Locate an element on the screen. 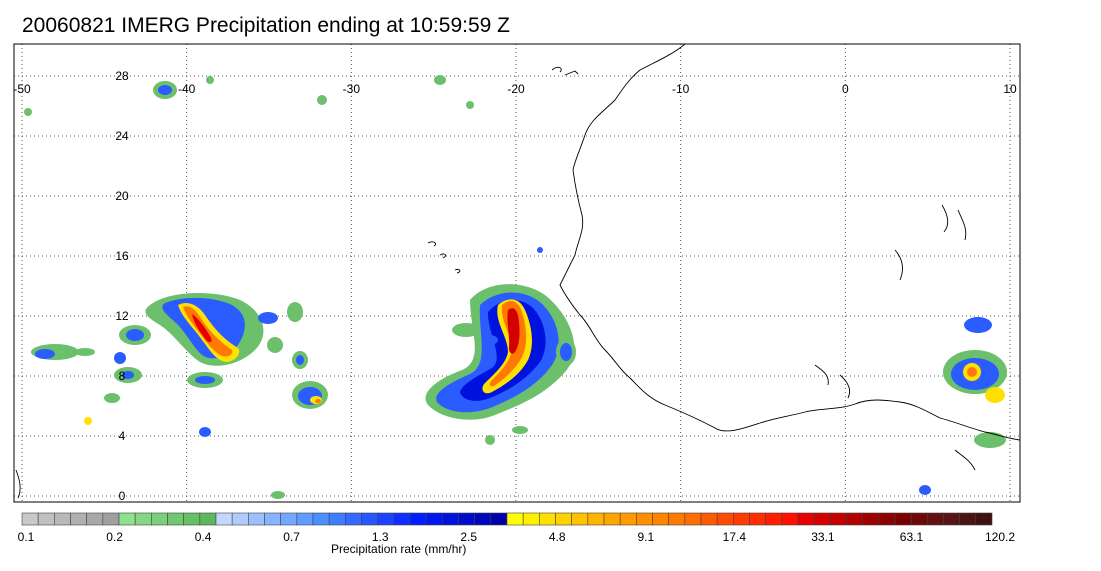 This screenshot has width=1101, height=571. colorbar-tick-label: 33.1 is located at coordinates (823, 537).